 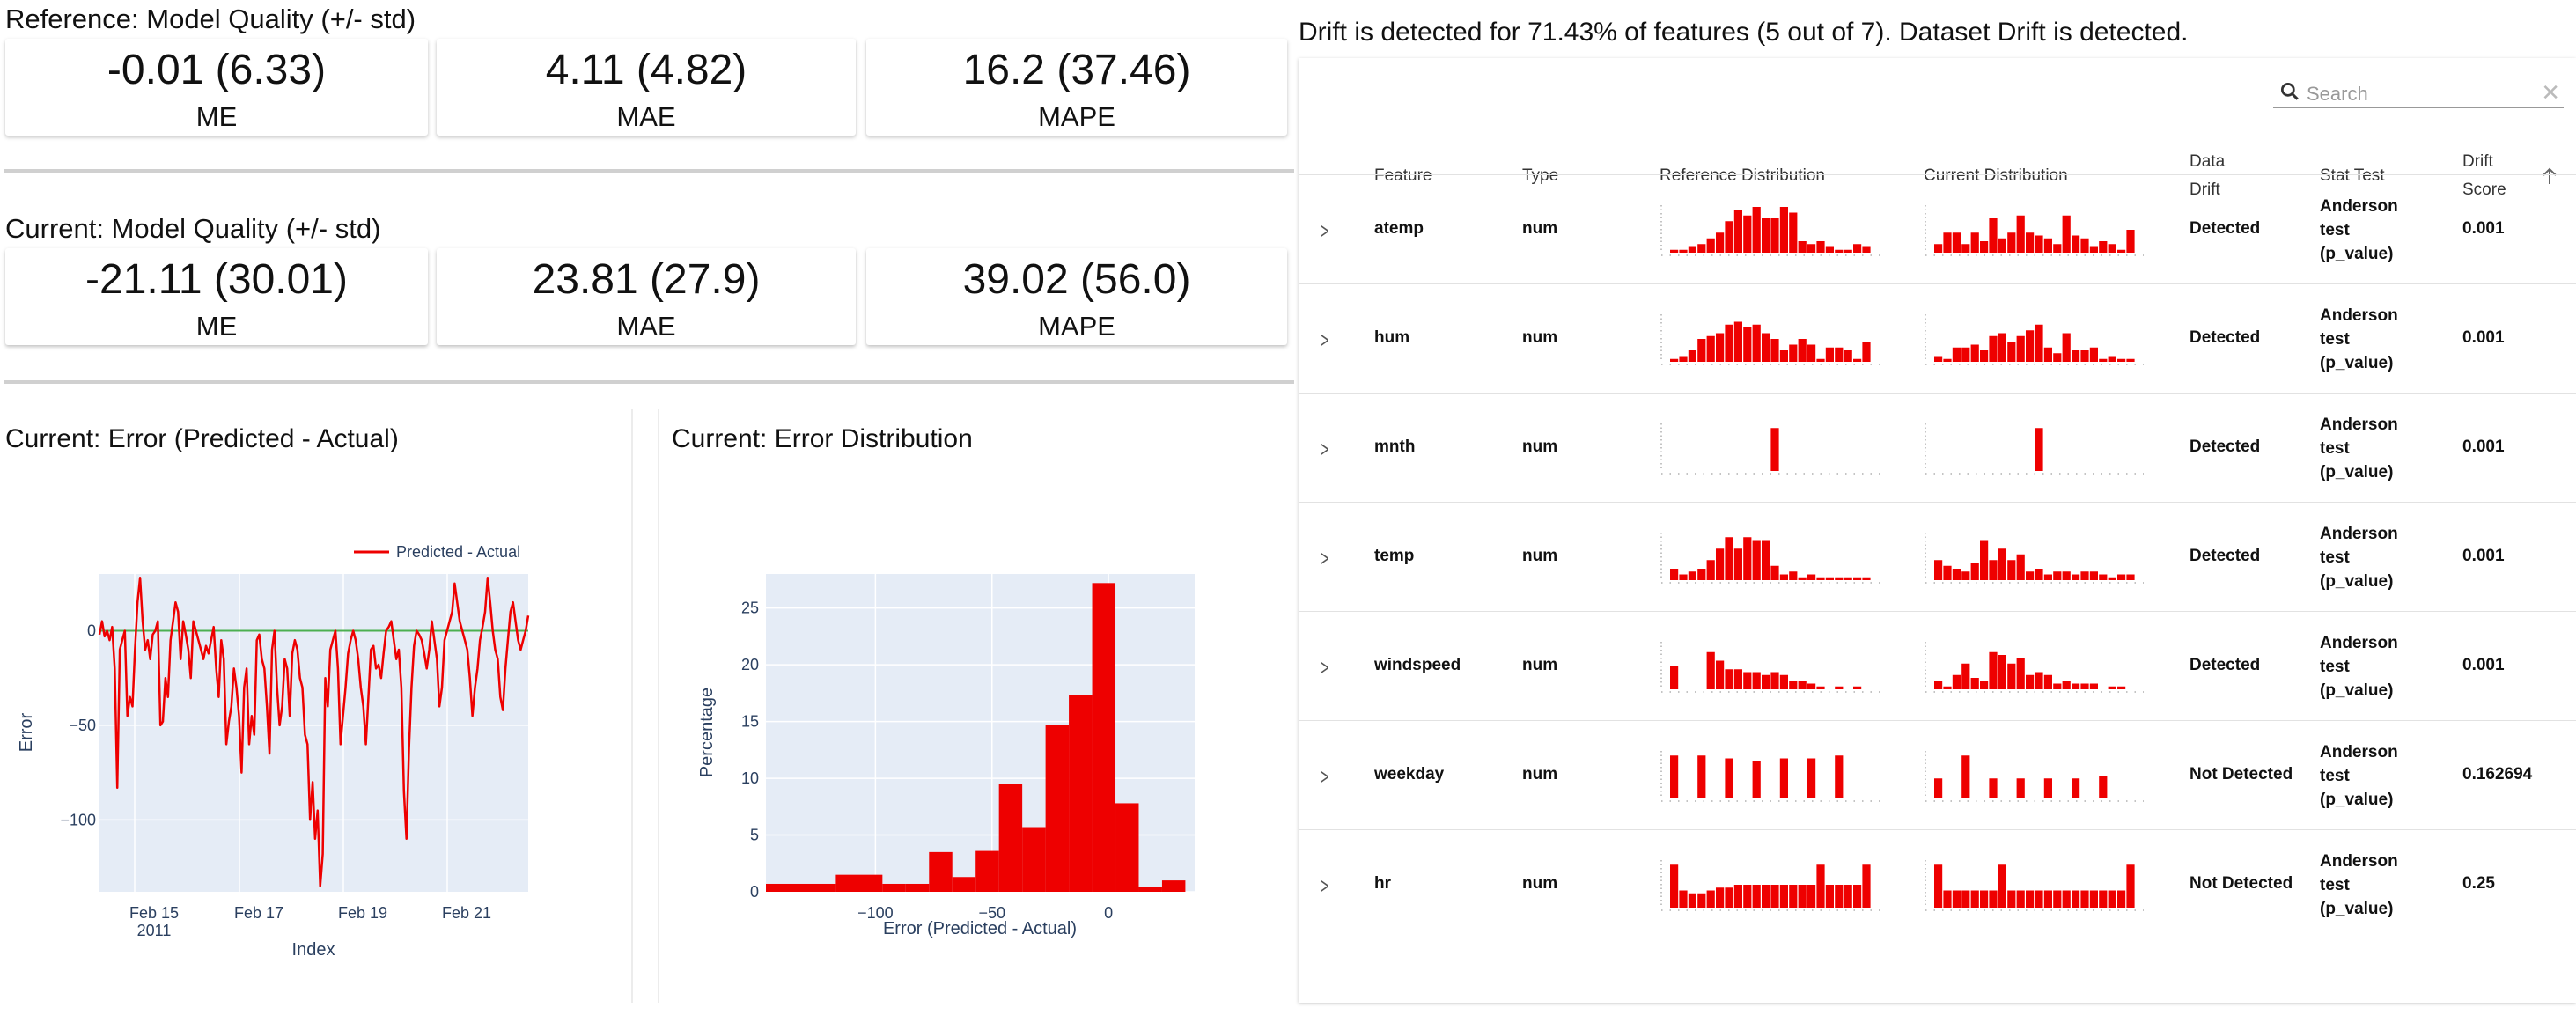 I want to click on header-feature: Feature, so click(x=1403, y=175).